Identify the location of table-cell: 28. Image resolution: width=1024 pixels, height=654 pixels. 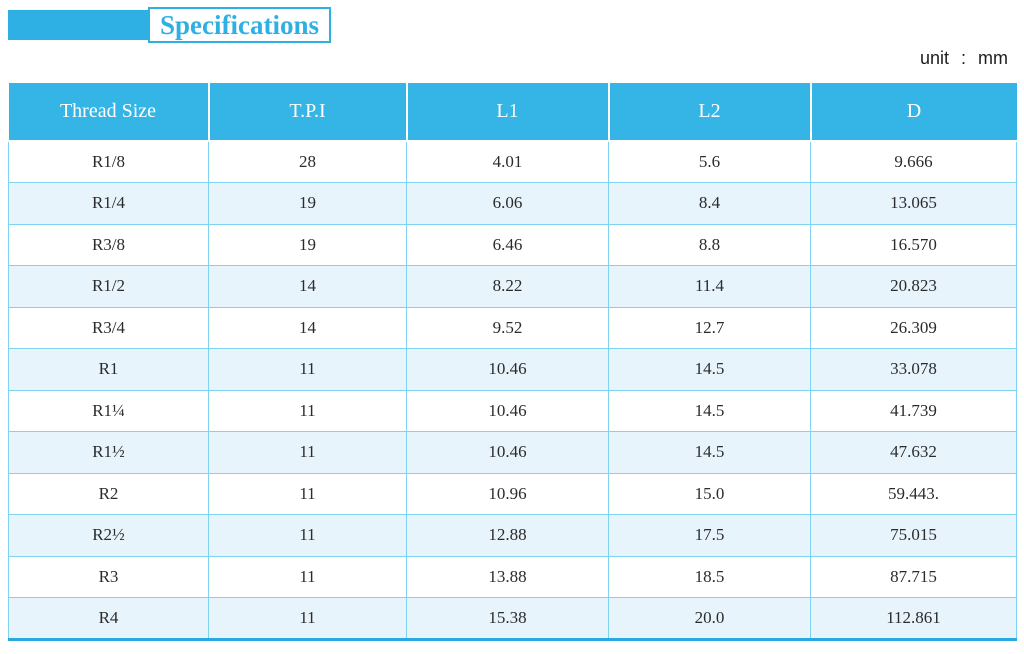
(307, 161).